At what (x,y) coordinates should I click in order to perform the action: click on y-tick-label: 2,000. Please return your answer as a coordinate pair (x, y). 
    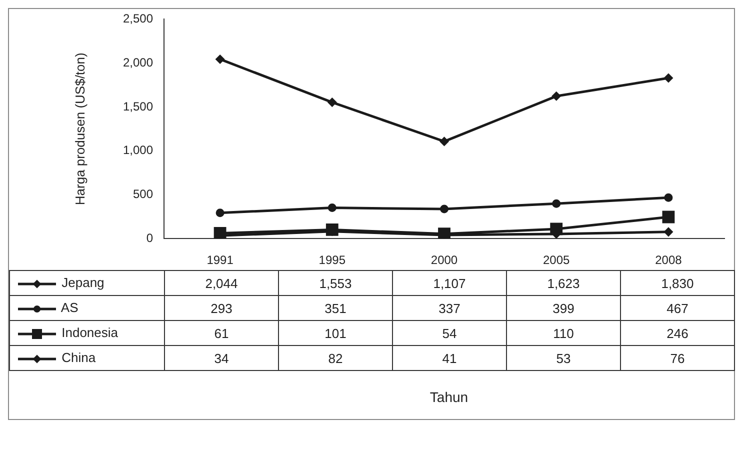
    Looking at the image, I should click on (138, 62).